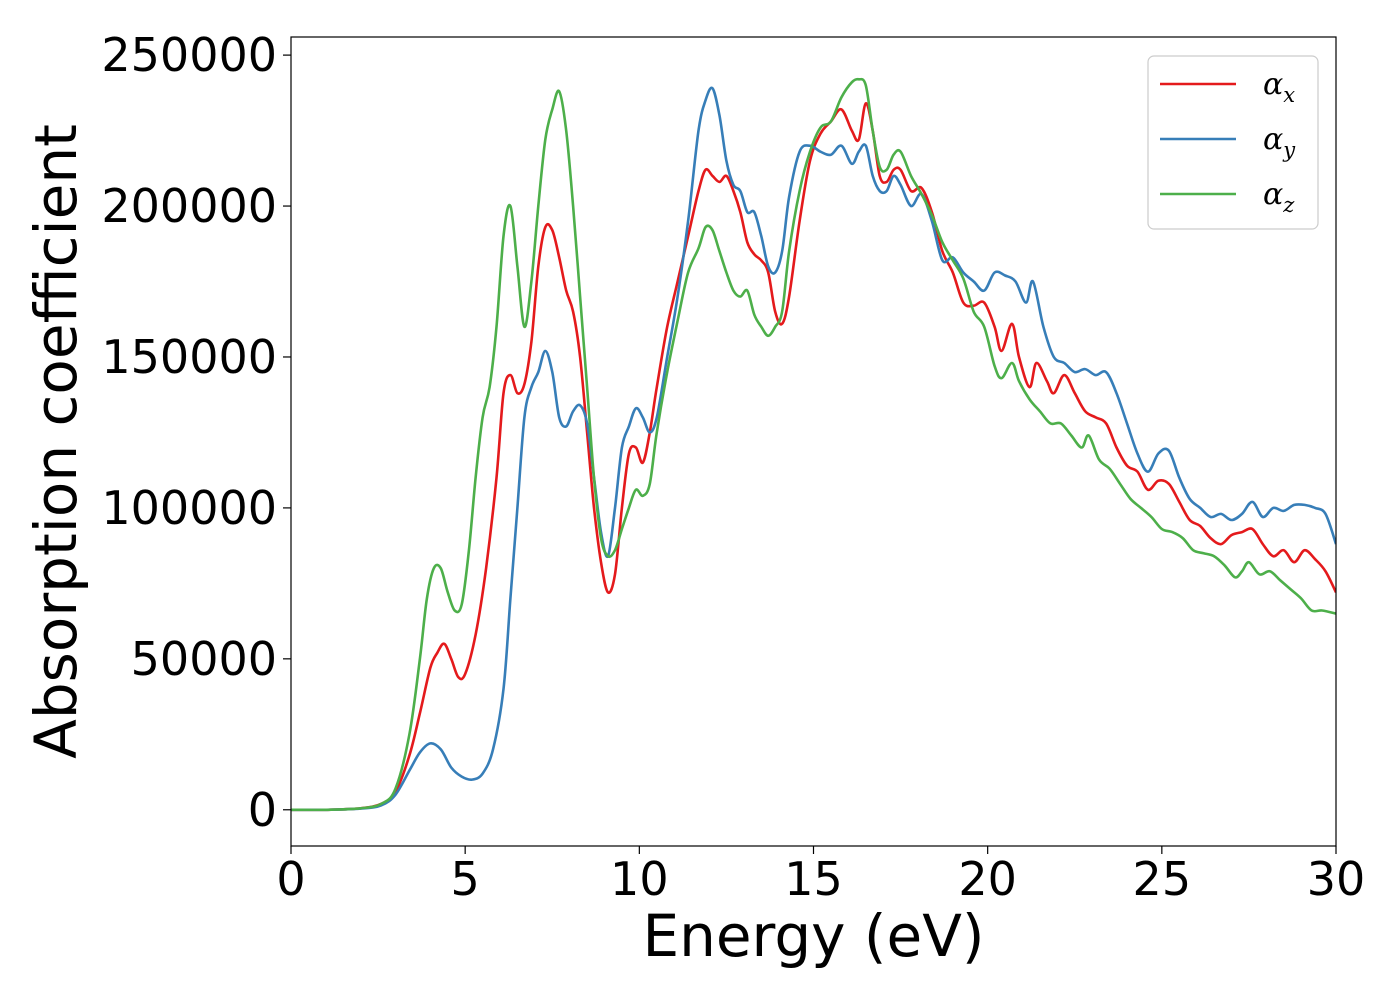 The image size is (1400, 1000). What do you see at coordinates (465, 879) in the screenshot?
I see `x-tick-label: 5` at bounding box center [465, 879].